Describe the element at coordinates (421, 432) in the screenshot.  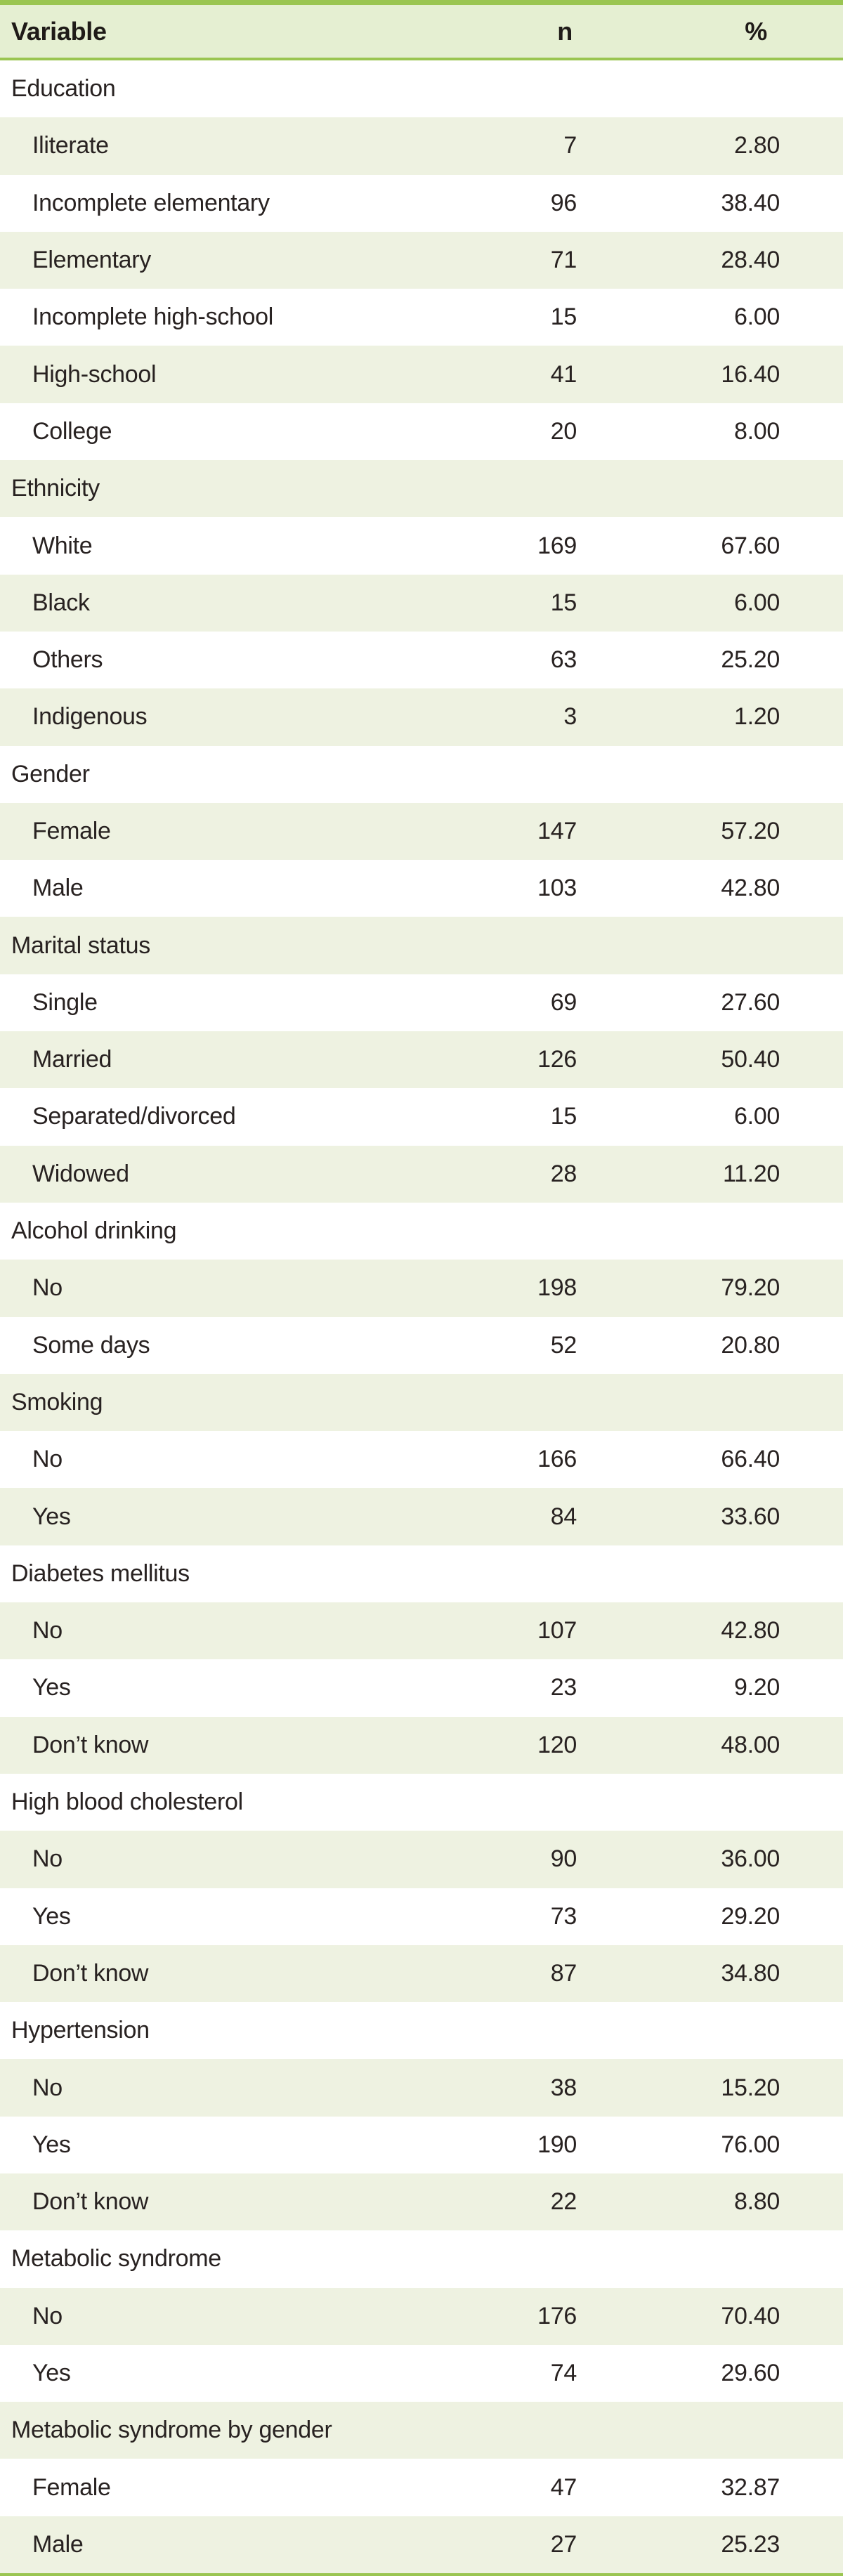
I see `table-row: College 20 8.00` at that location.